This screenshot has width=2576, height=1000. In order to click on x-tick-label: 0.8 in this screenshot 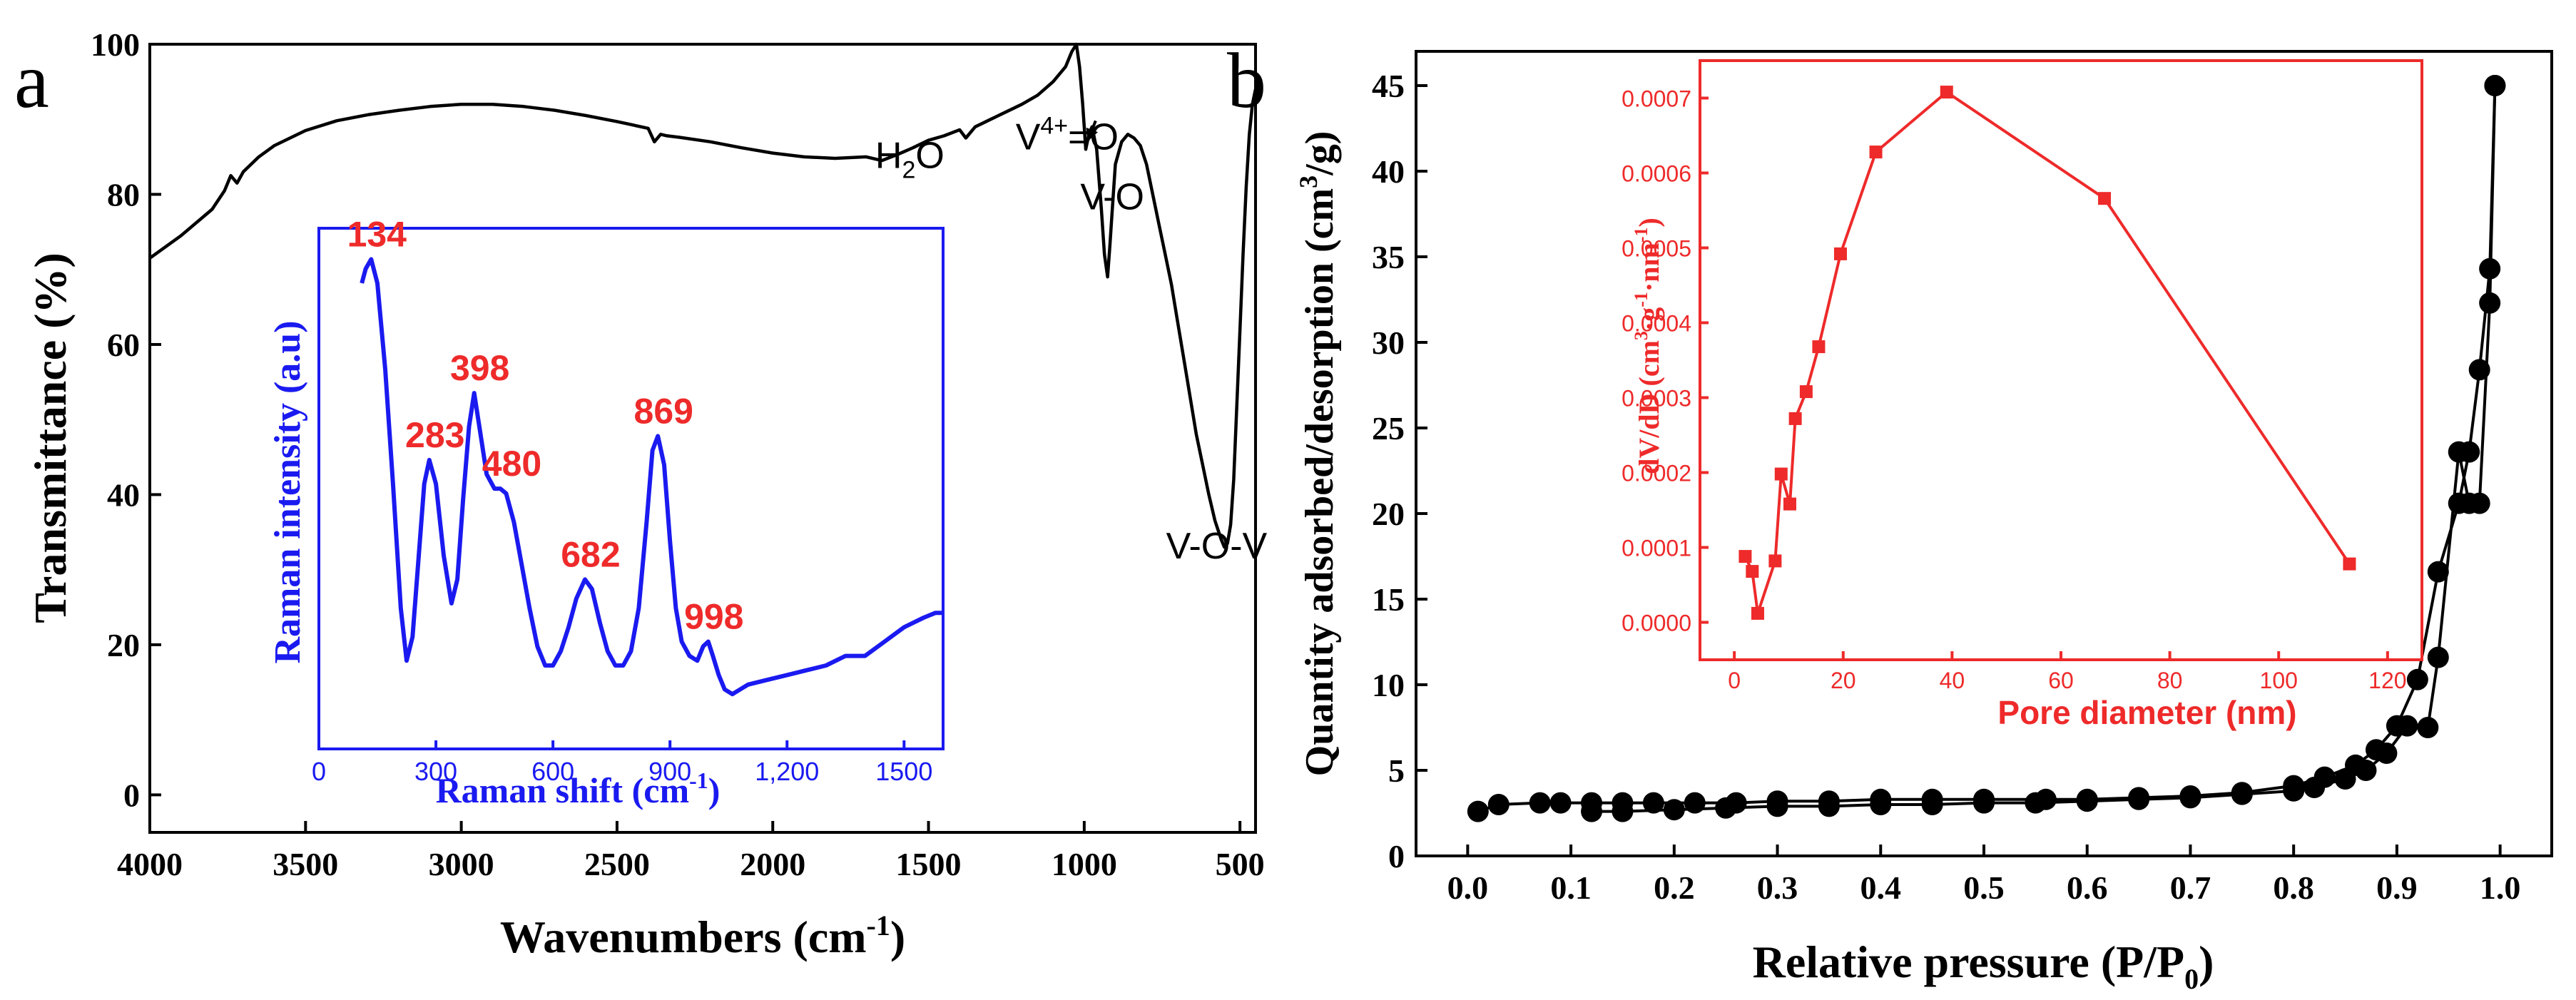, I will do `click(2293, 887)`.